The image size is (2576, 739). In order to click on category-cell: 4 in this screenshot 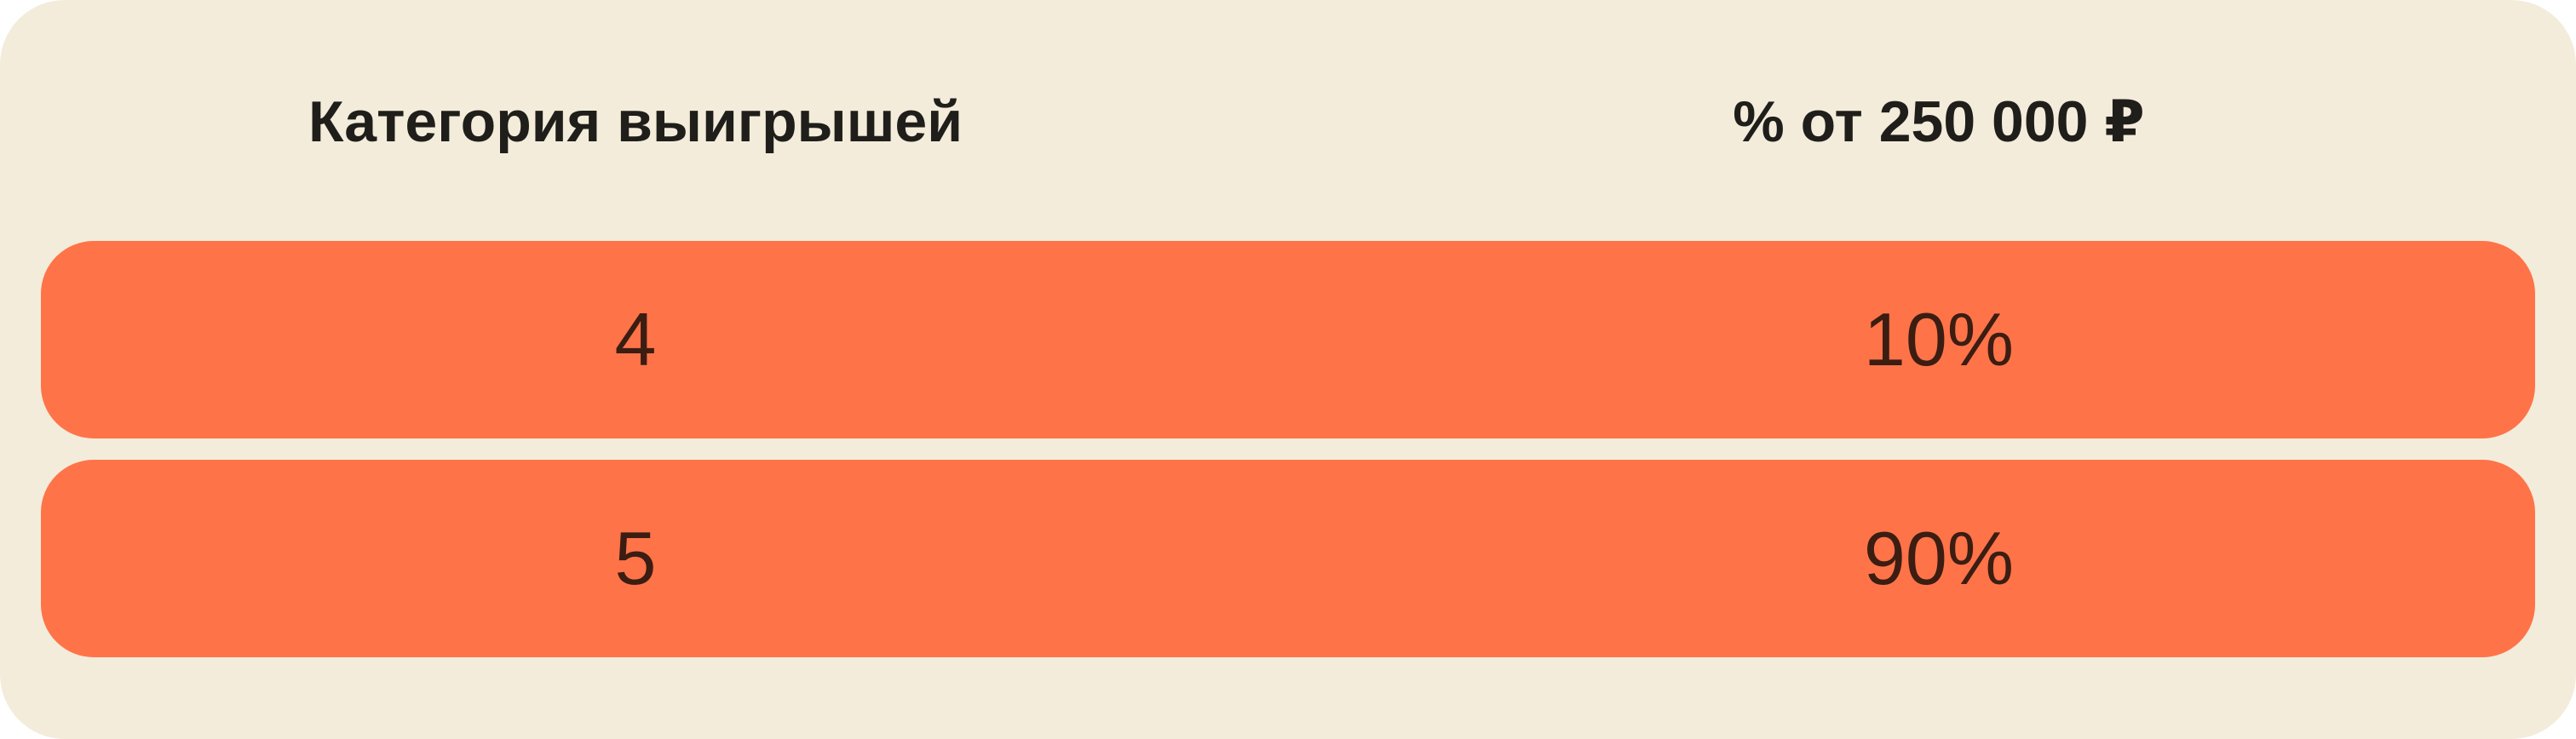, I will do `click(636, 339)`.